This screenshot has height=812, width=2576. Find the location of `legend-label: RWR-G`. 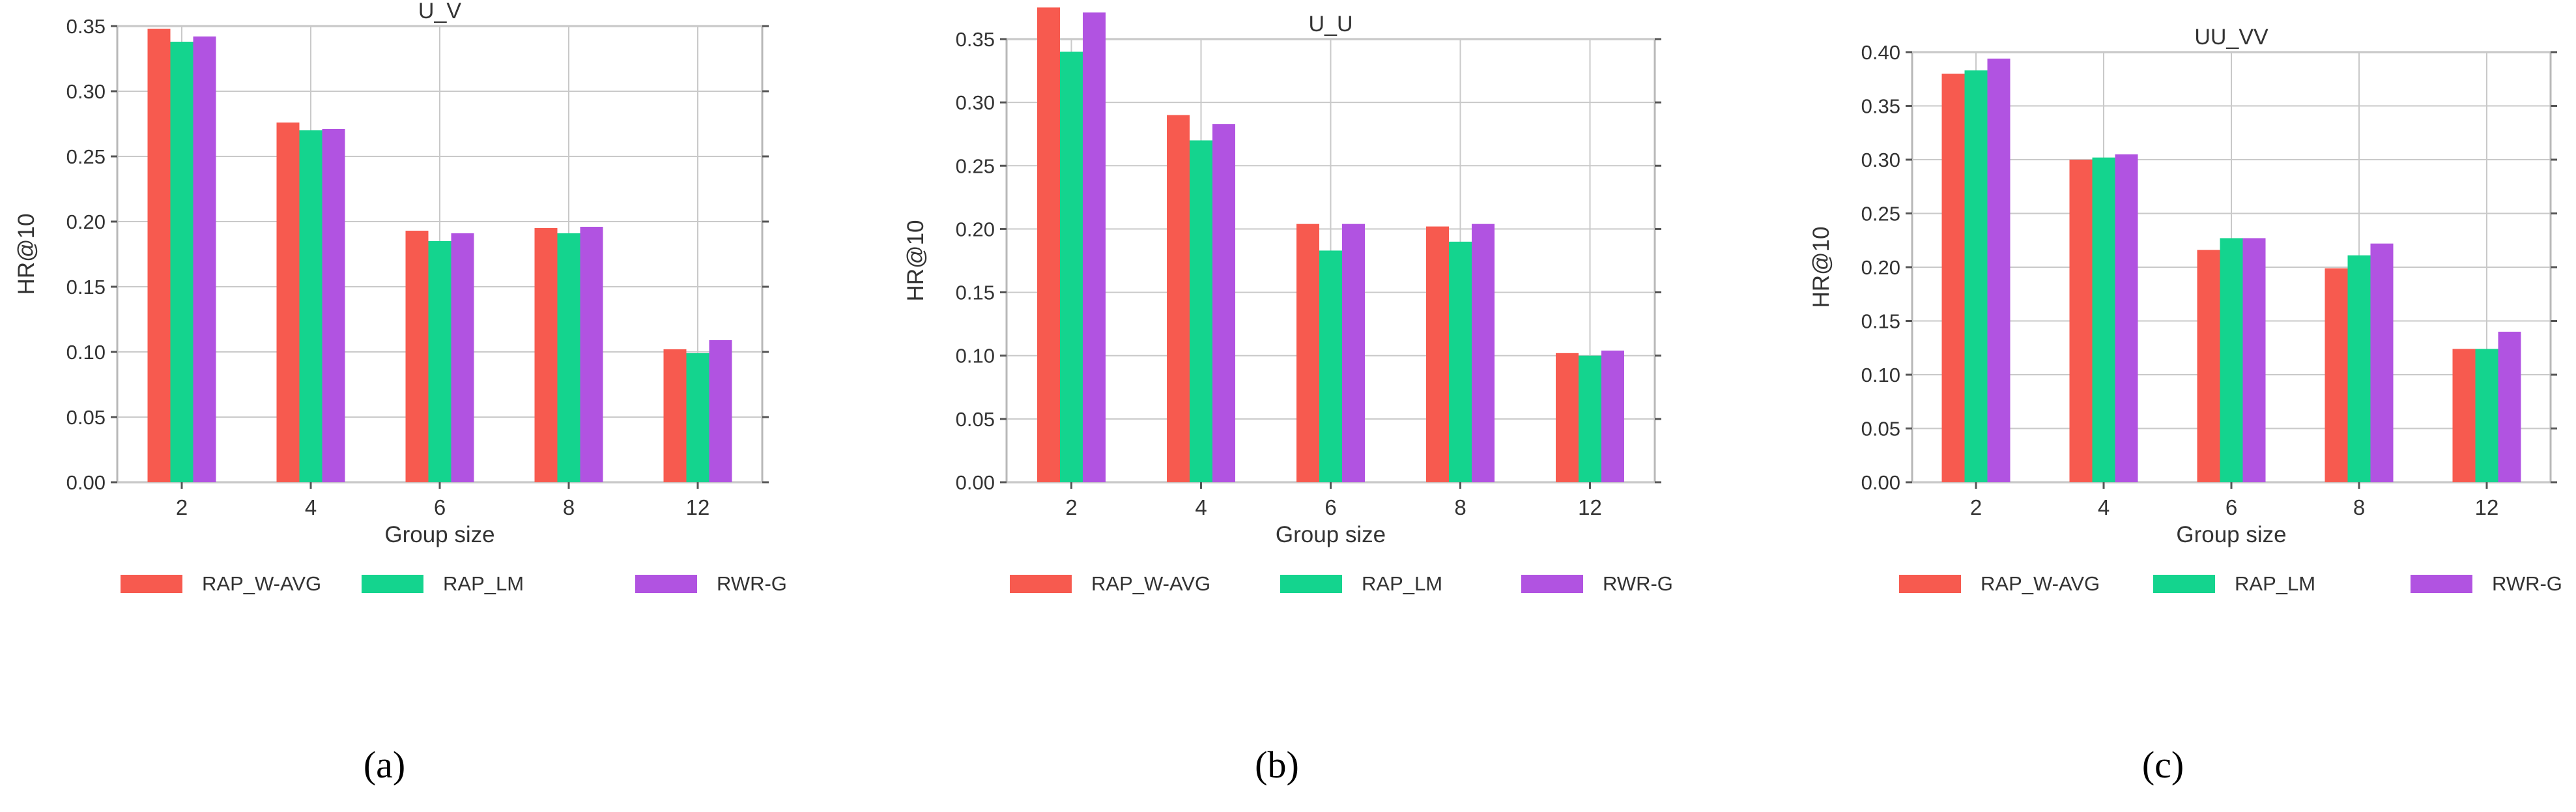

legend-label: RWR-G is located at coordinates (752, 583).